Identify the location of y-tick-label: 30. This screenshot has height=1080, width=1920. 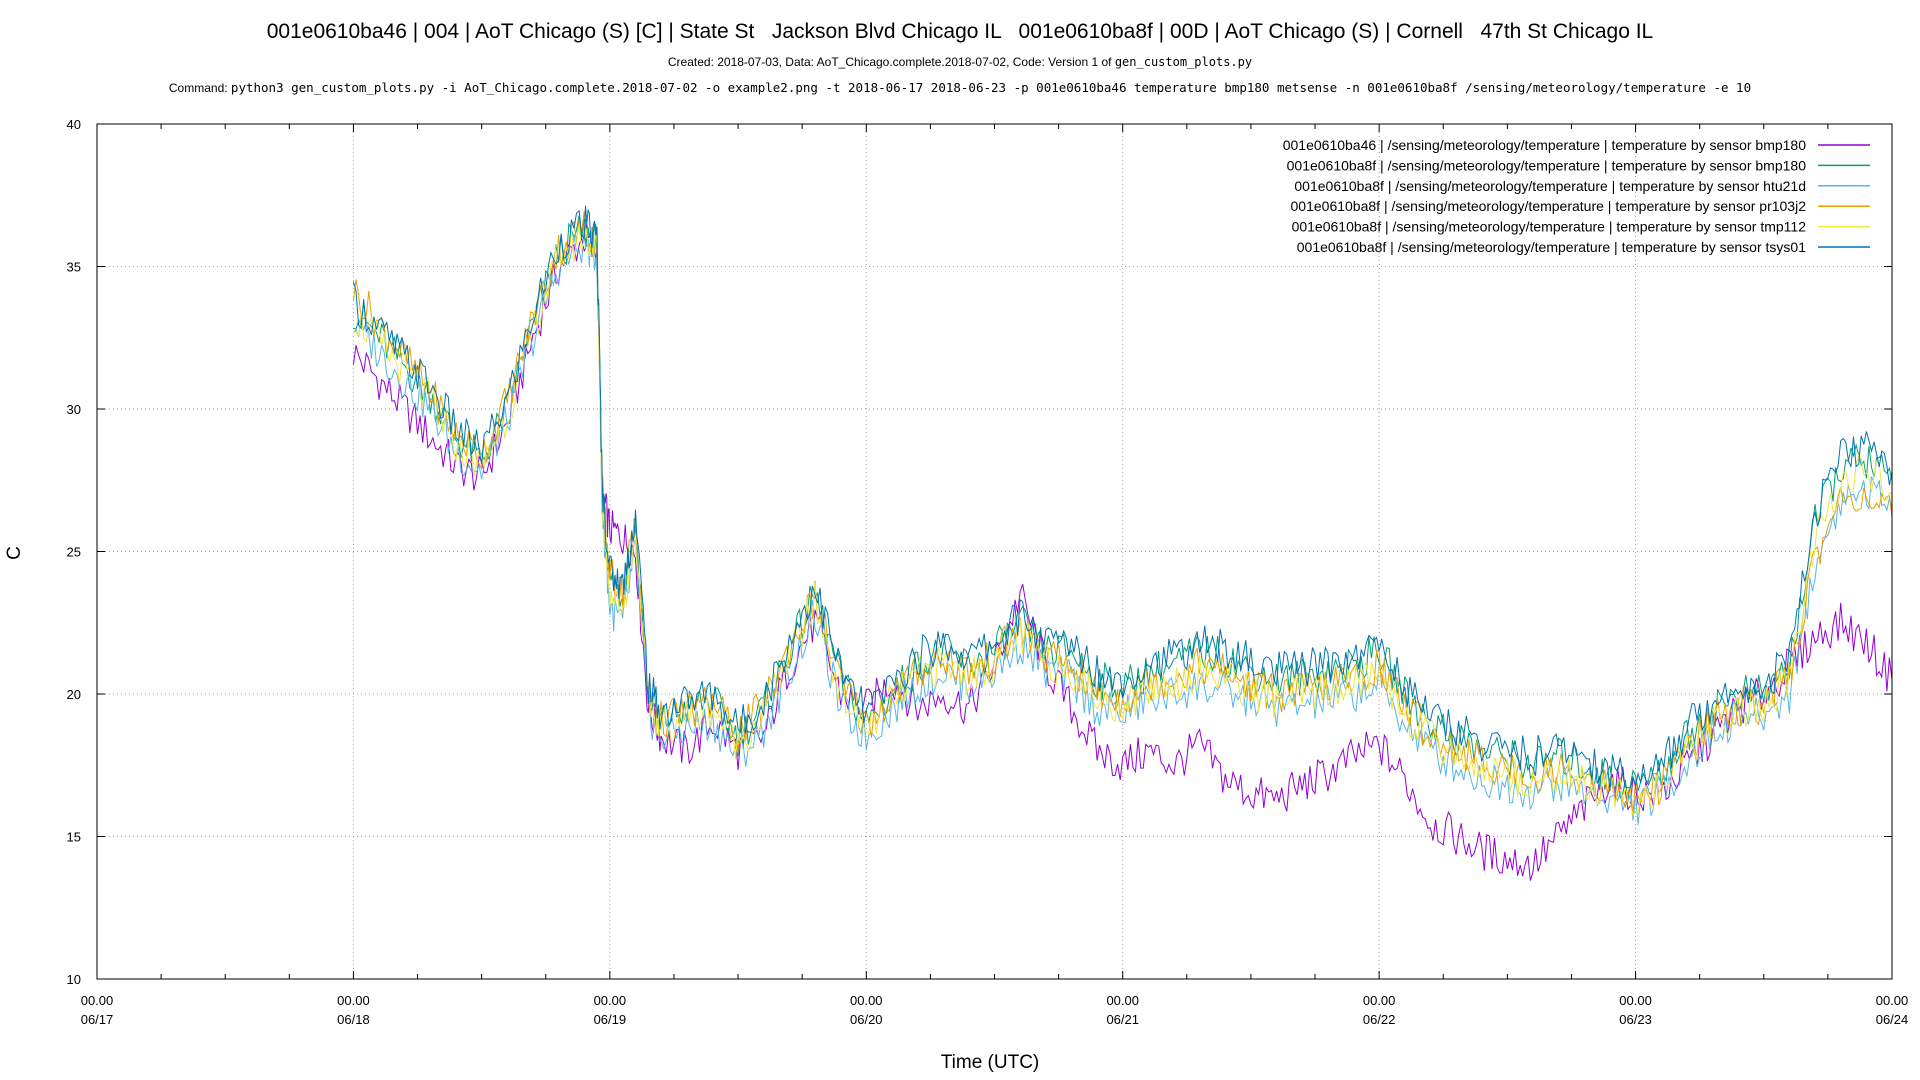
(74, 409).